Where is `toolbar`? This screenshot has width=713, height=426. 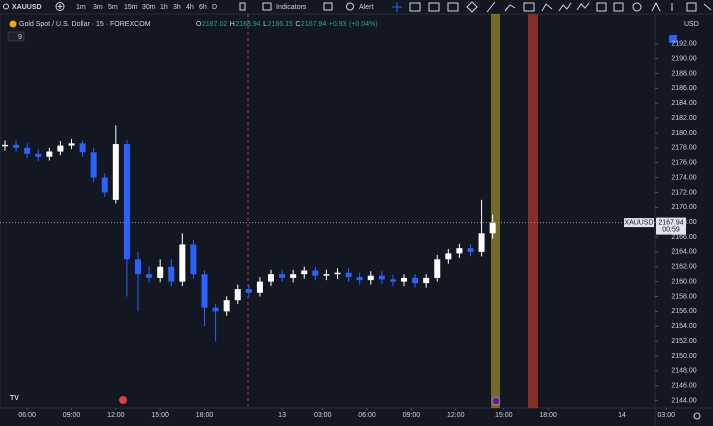
toolbar is located at coordinates (356, 7).